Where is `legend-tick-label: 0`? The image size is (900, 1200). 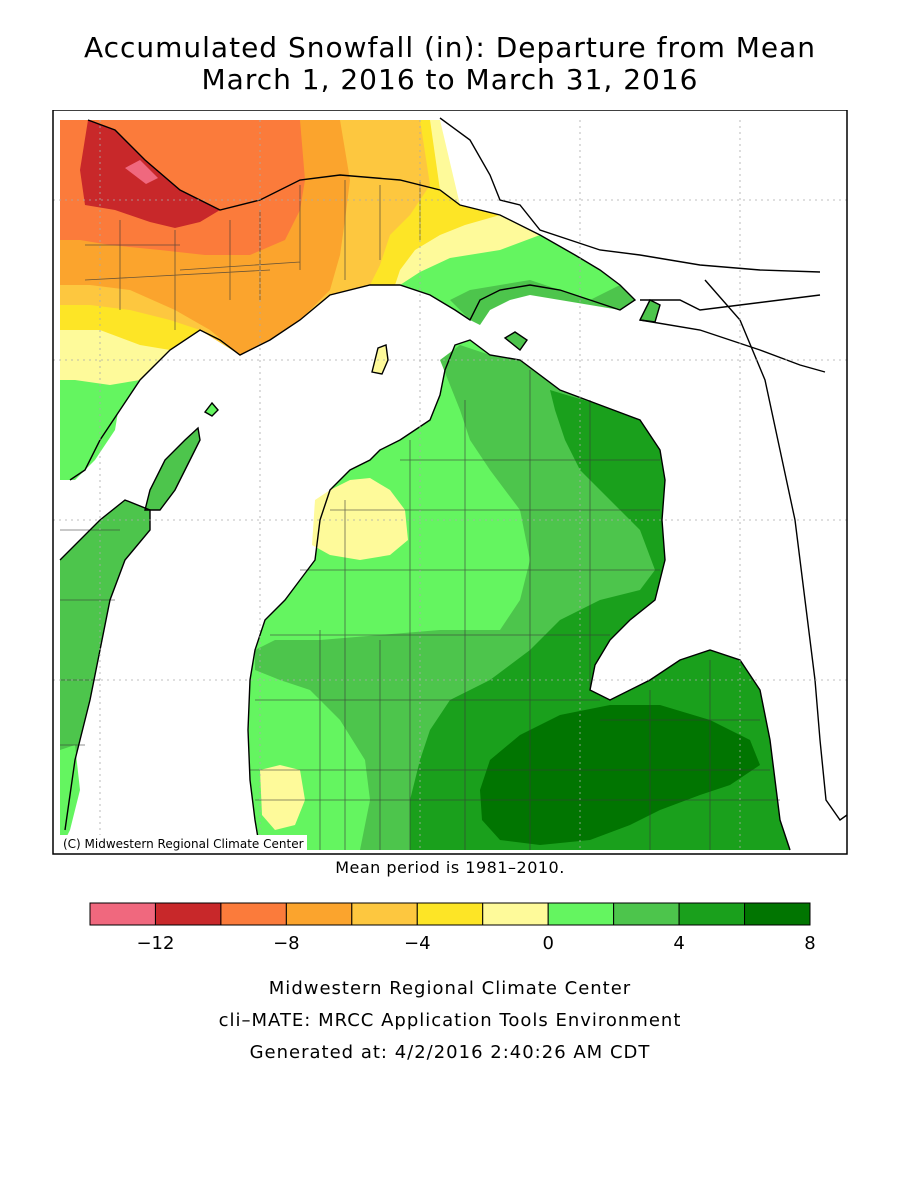
legend-tick-label: 0 is located at coordinates (547, 943).